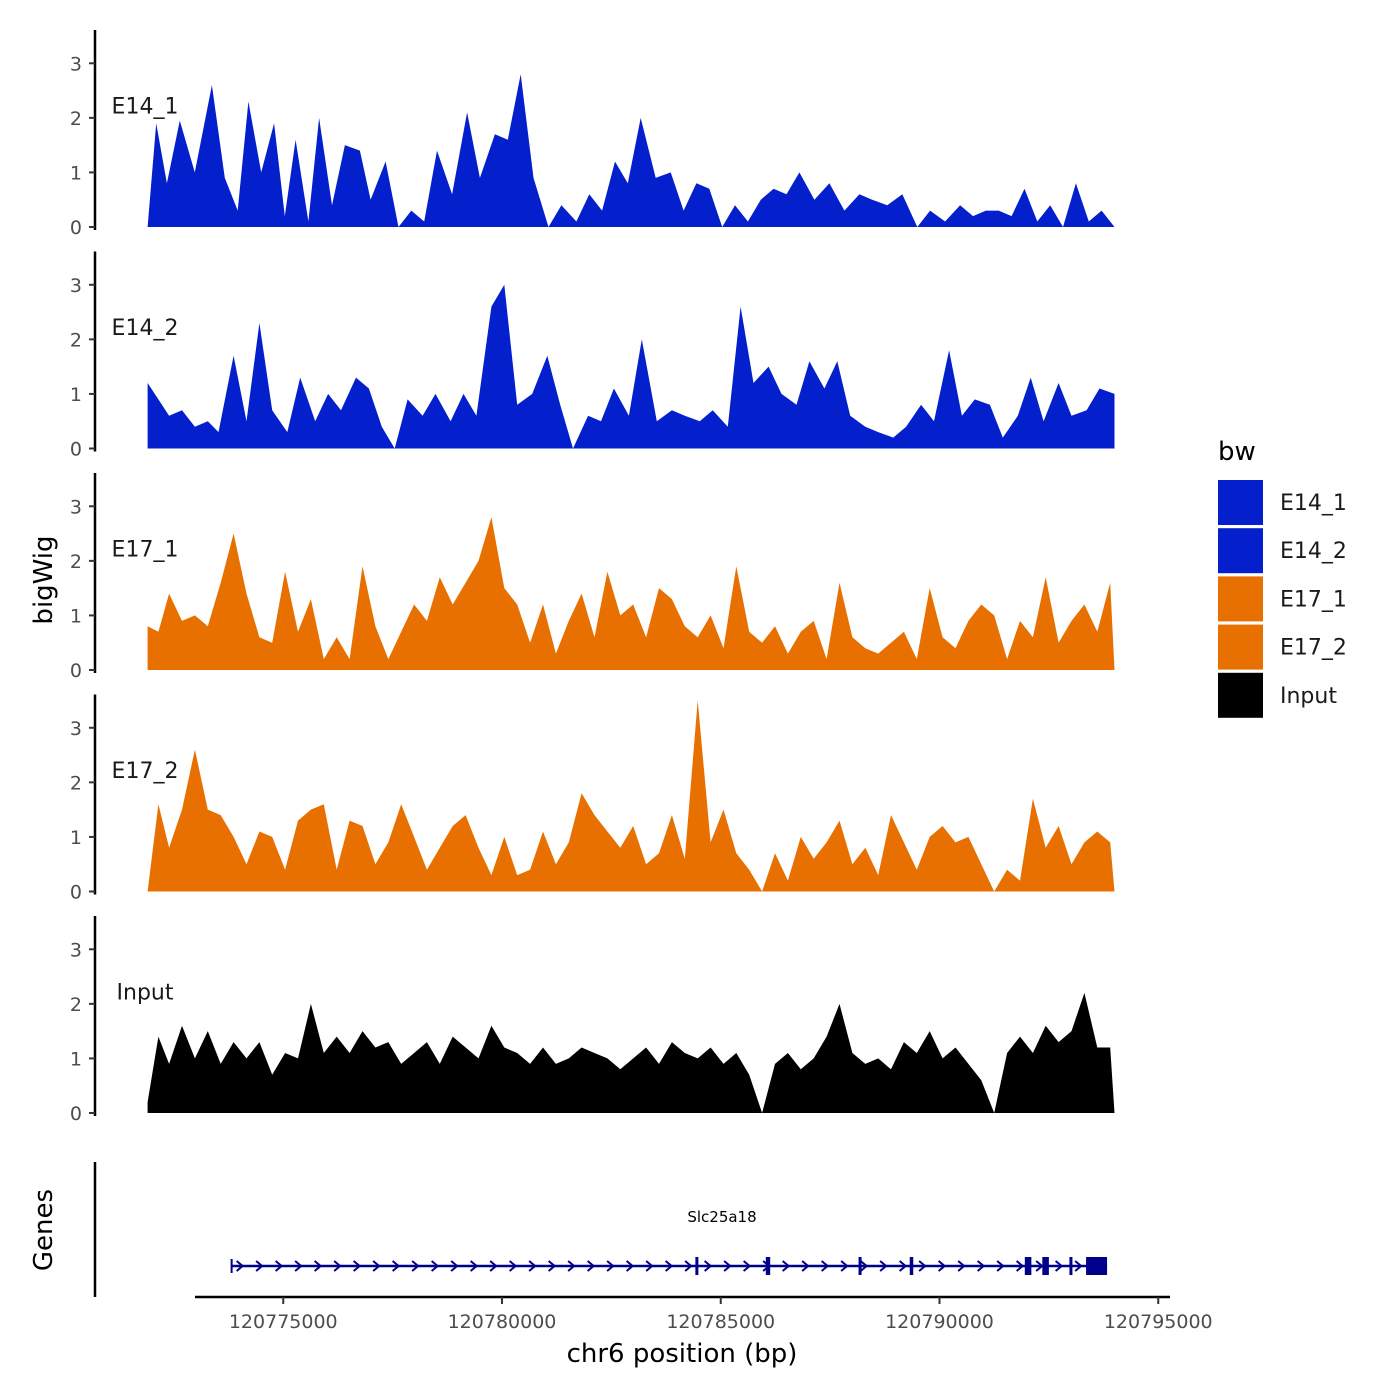 This screenshot has height=1400, width=1400. I want to click on legend-label-e14-1: E14_1, so click(1313, 503).